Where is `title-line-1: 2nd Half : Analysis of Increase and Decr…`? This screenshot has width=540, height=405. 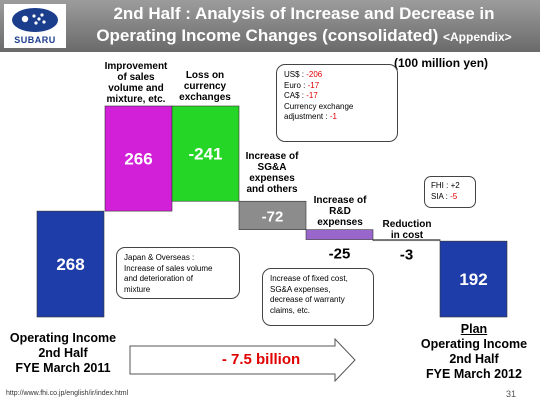 title-line-1: 2nd Half : Analysis of Increase and Decr… is located at coordinates (304, 13).